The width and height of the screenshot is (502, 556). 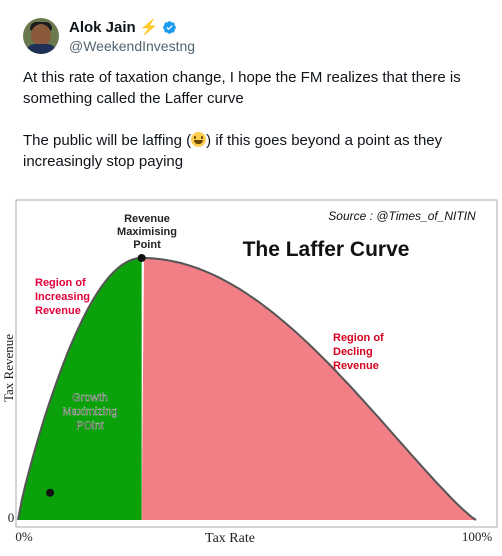 I want to click on x-axis-label: Tax Rate, so click(x=230, y=538).